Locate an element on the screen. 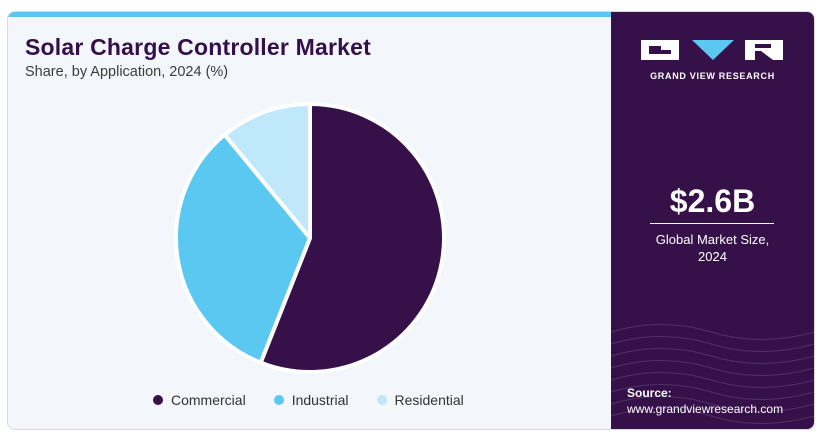 The width and height of the screenshot is (823, 432). pie-slice-commercial is located at coordinates (352, 238).